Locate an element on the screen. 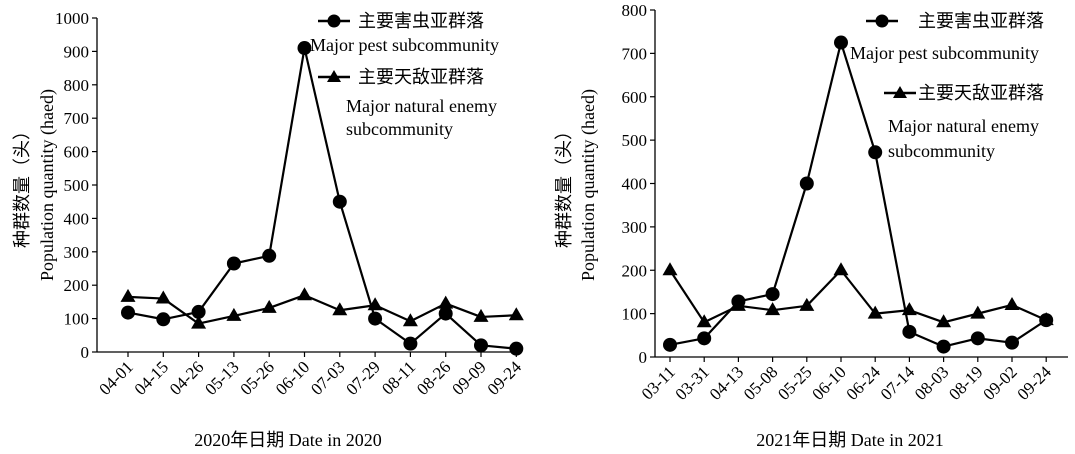 The width and height of the screenshot is (1075, 454). x-tick-label: 06-10 is located at coordinates (828, 382).